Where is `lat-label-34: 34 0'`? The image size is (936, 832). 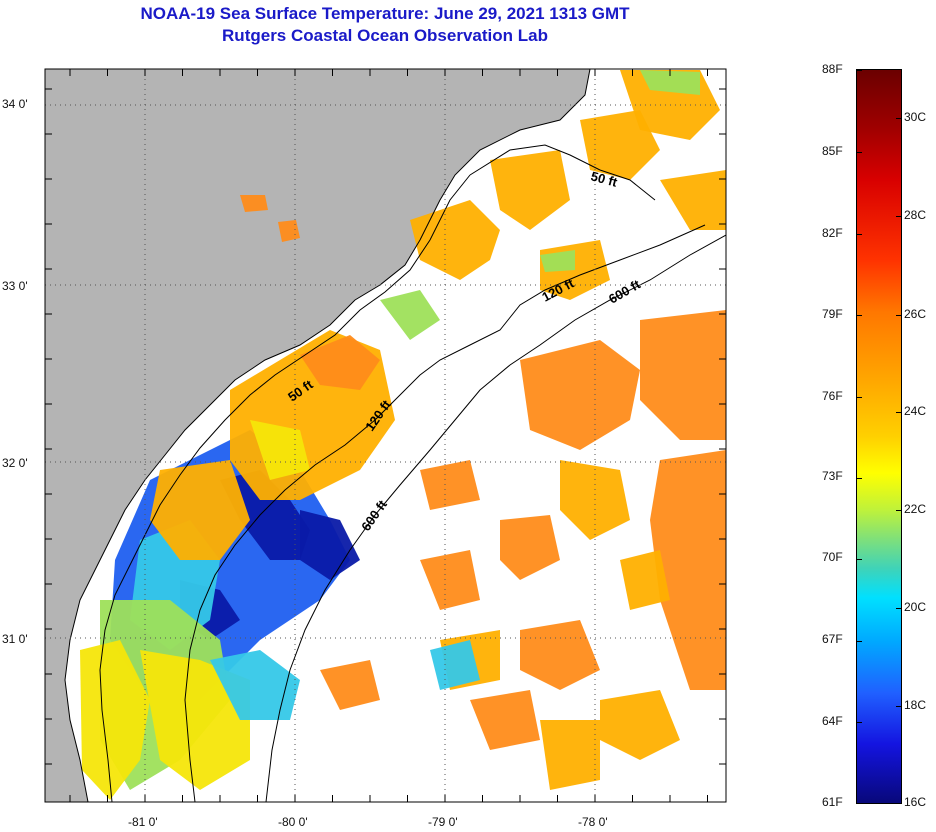
lat-label-34: 34 0' is located at coordinates (15, 104).